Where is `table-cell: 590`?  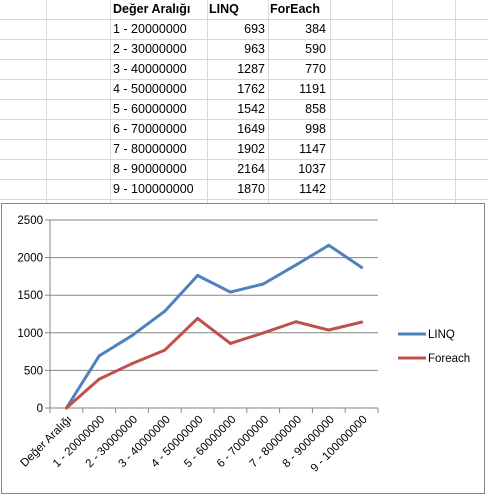 table-cell: 590 is located at coordinates (315, 49).